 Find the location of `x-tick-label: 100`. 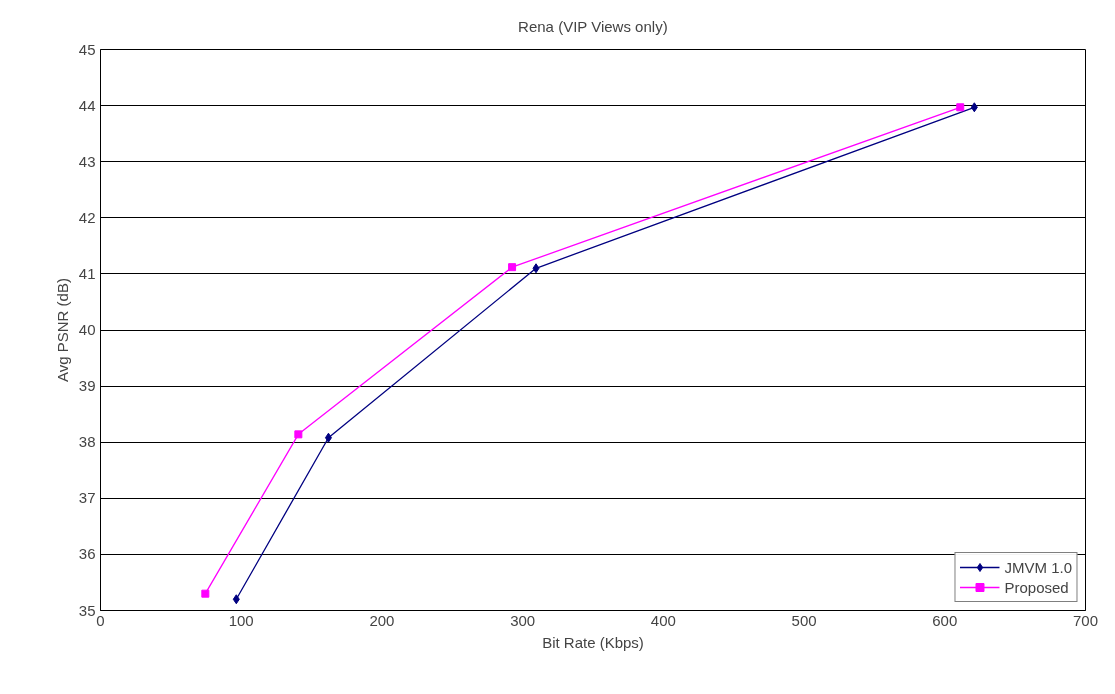

x-tick-label: 100 is located at coordinates (241, 620).